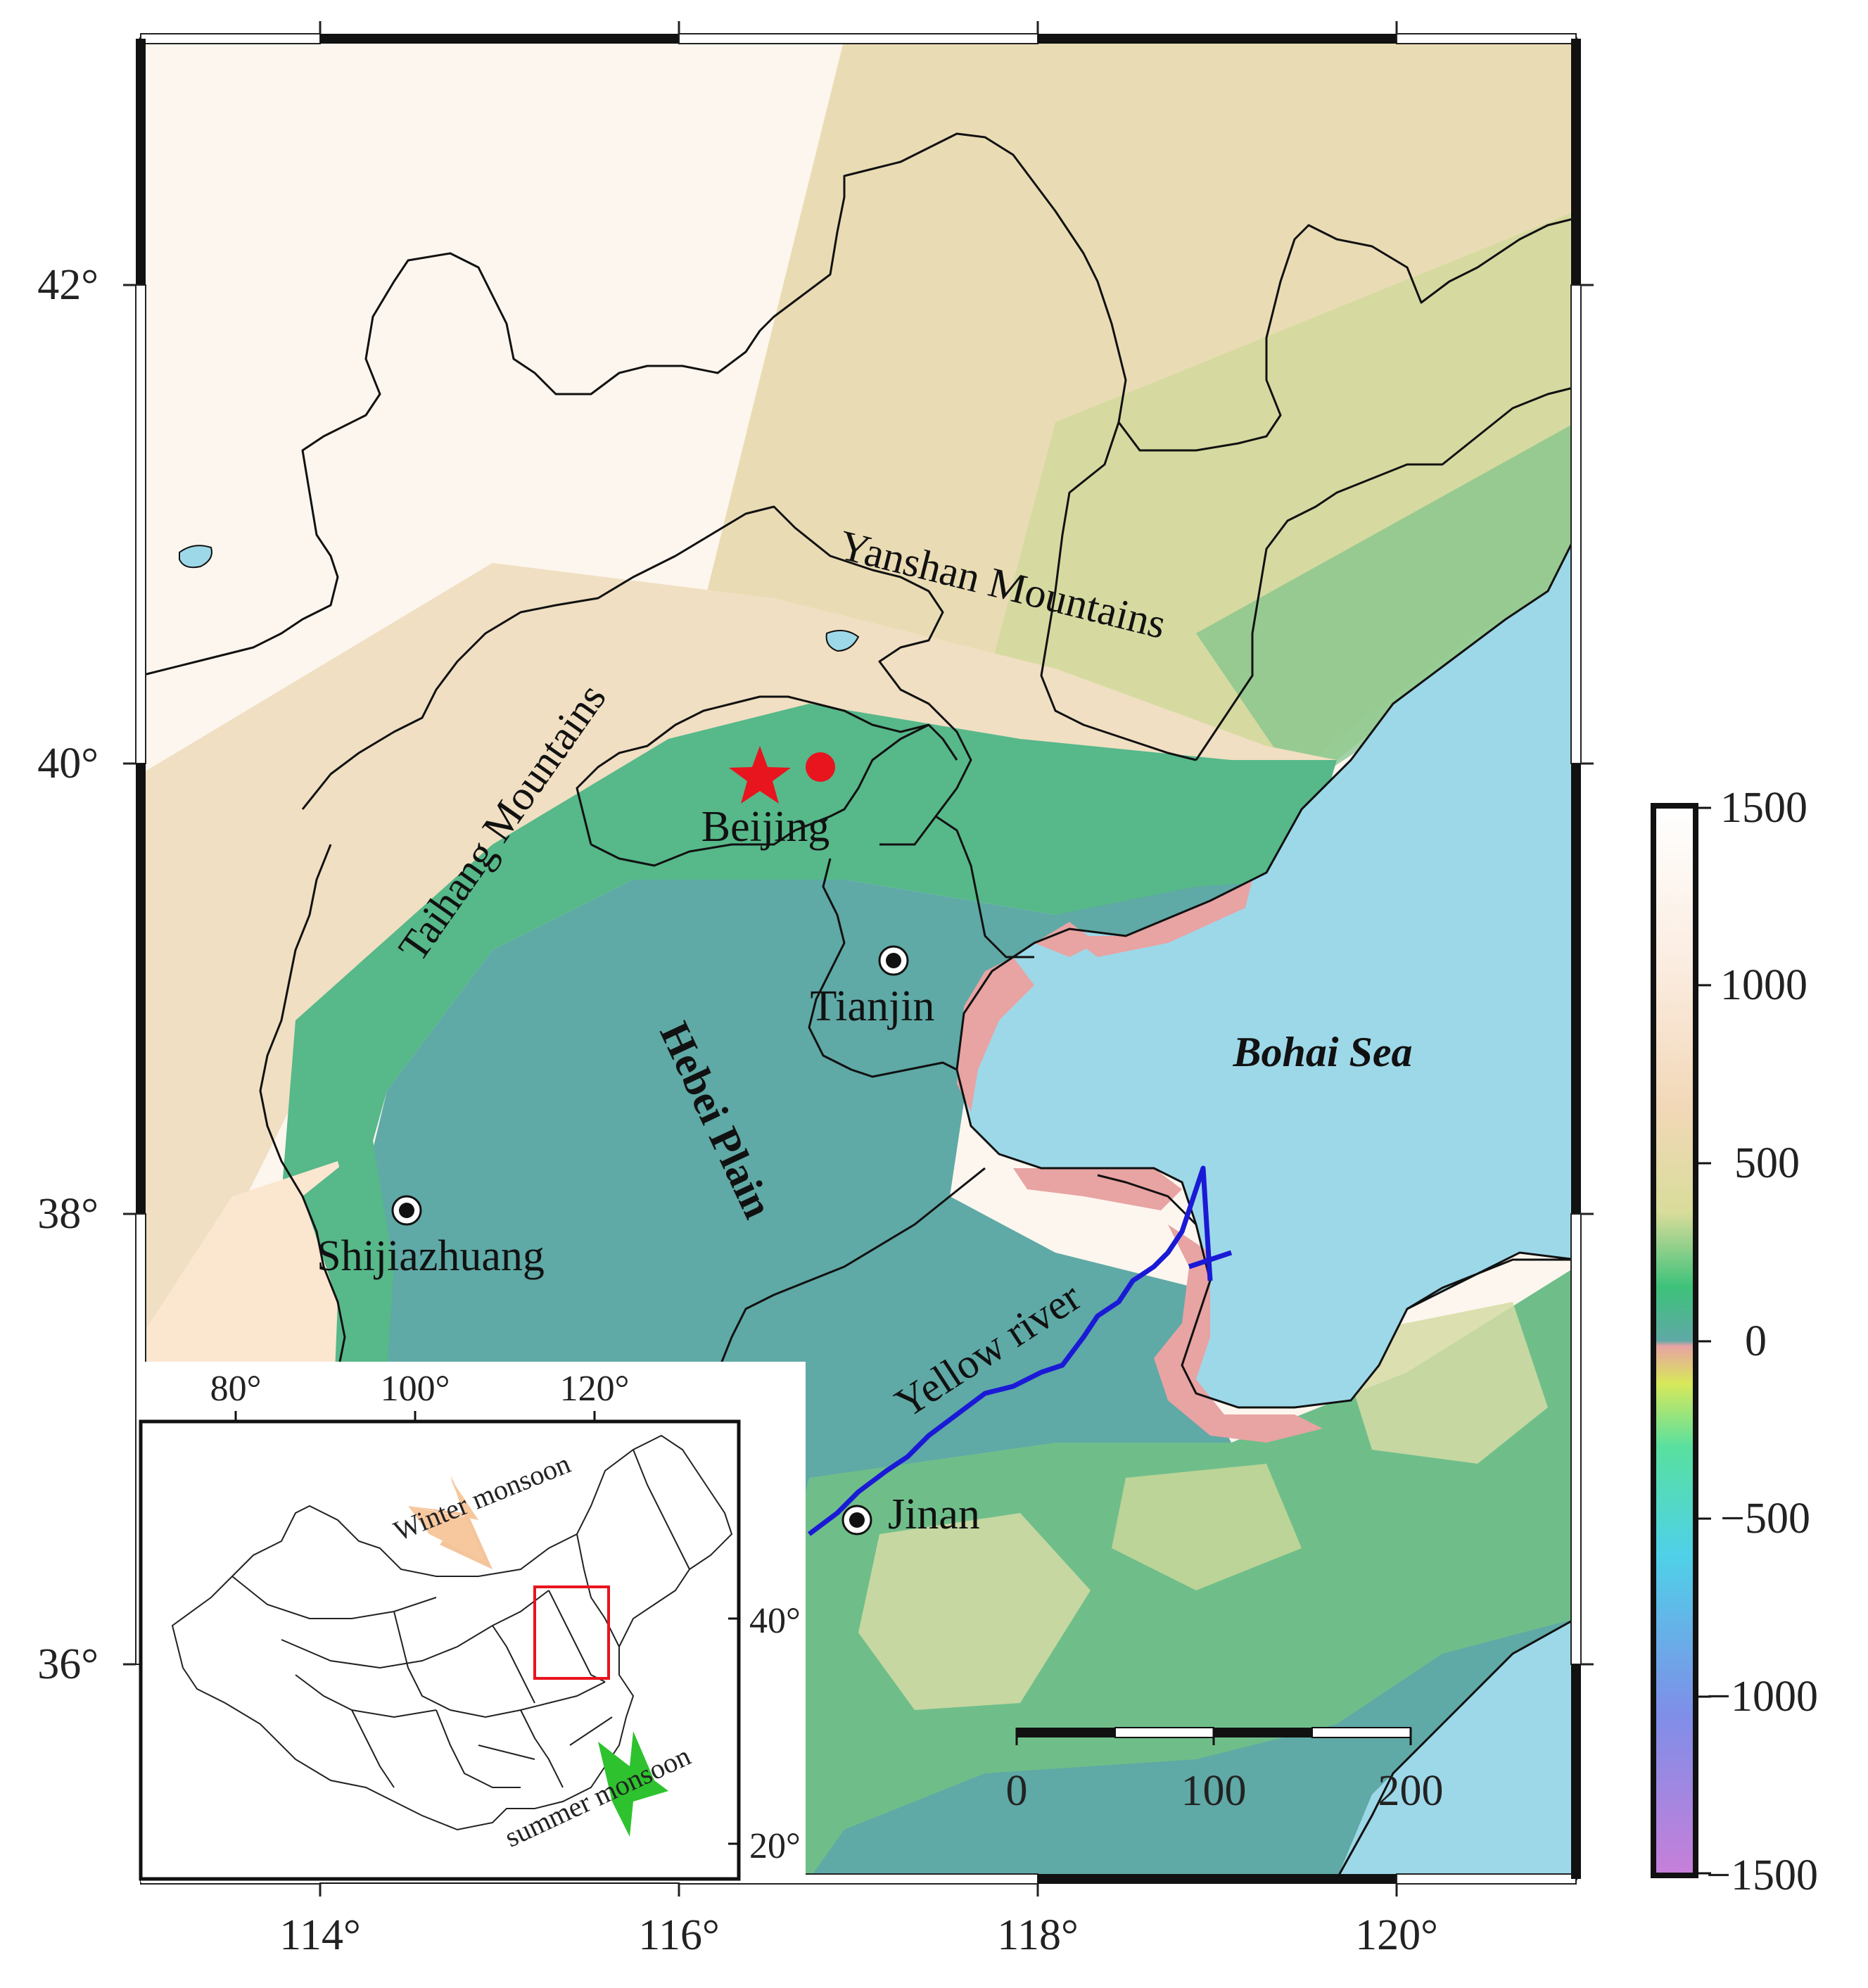 The height and width of the screenshot is (1988, 1868). I want to click on site-marker-dot, so click(820, 767).